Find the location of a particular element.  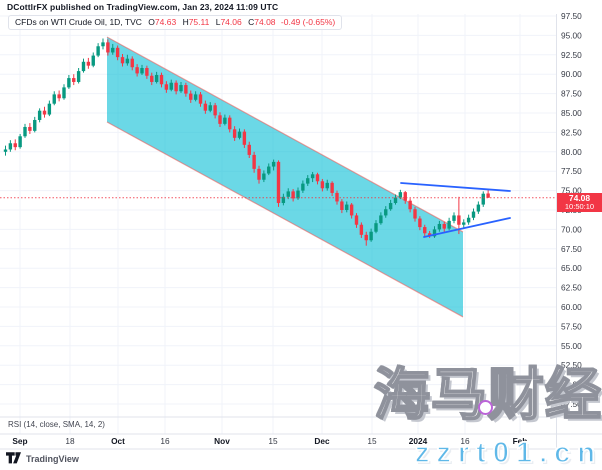

price-tick-label: 75.00 is located at coordinates (571, 191).